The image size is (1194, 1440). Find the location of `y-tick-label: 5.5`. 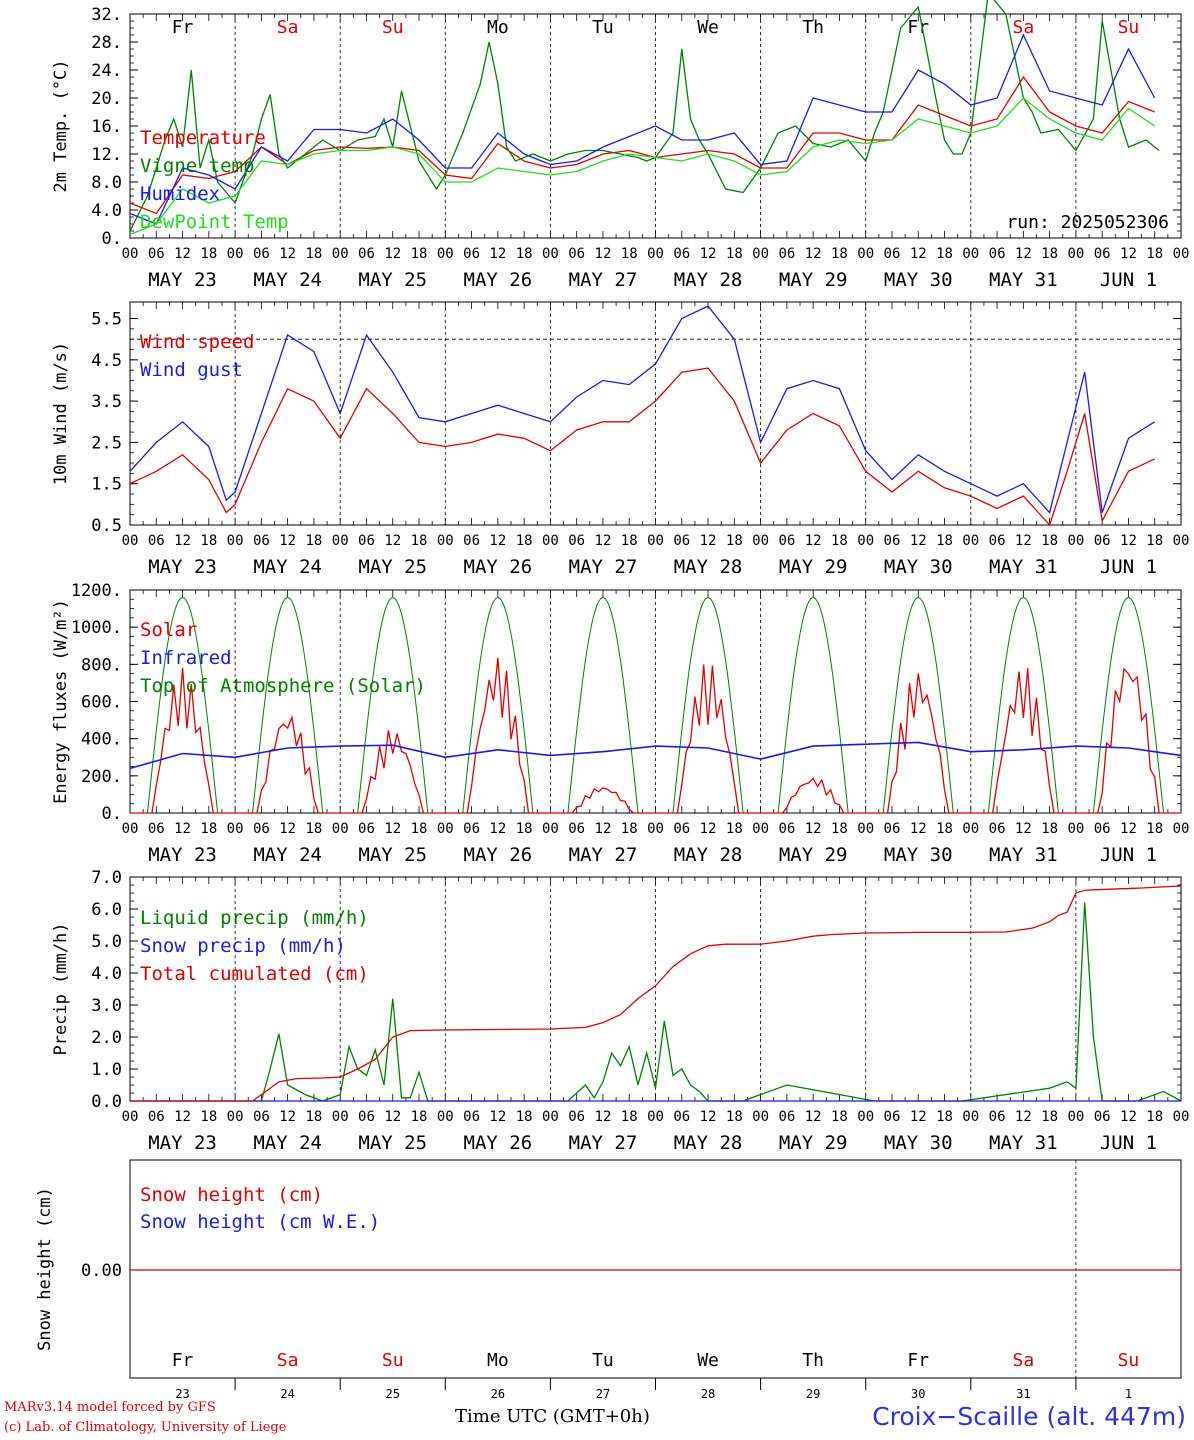

y-tick-label: 5.5 is located at coordinates (106, 320).